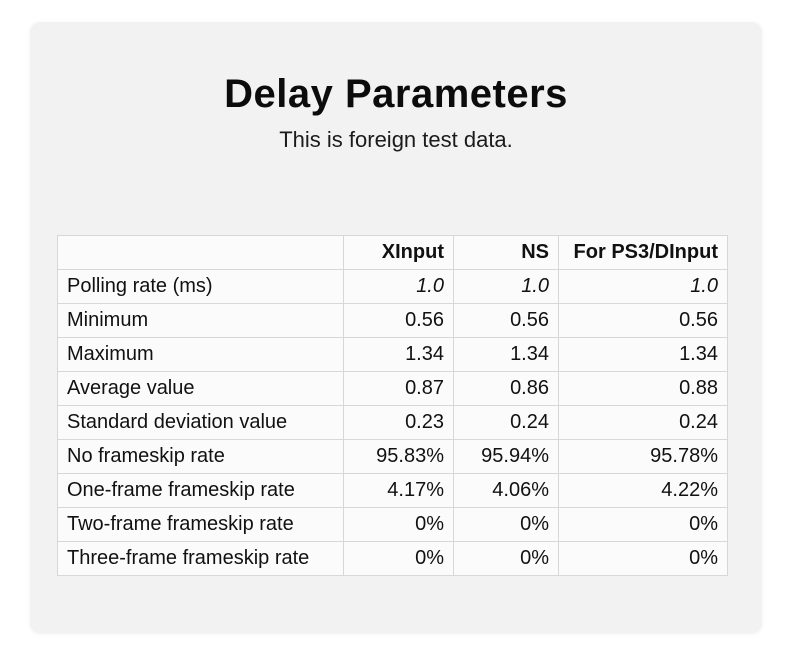 The width and height of the screenshot is (790, 662). I want to click on column-header-ns: NS, so click(506, 252).